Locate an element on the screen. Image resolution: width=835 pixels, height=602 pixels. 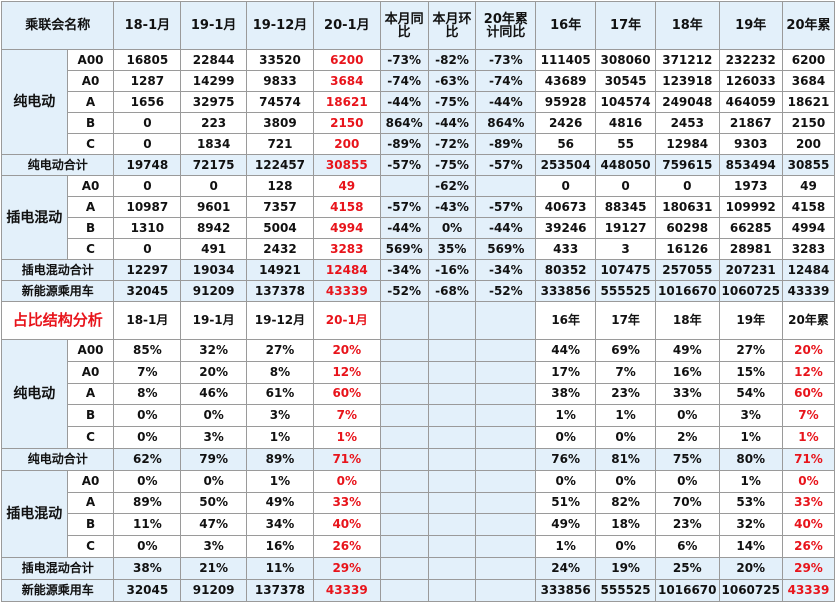
data-cell: 8942 is located at coordinates (214, 228).